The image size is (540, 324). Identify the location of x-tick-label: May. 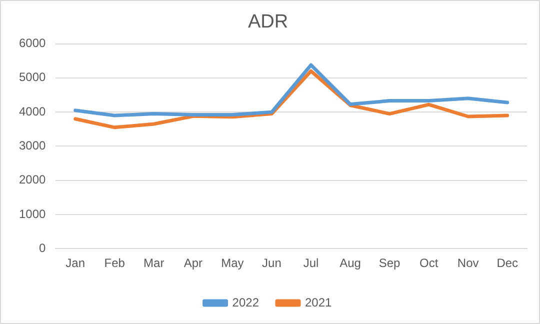
(232, 263).